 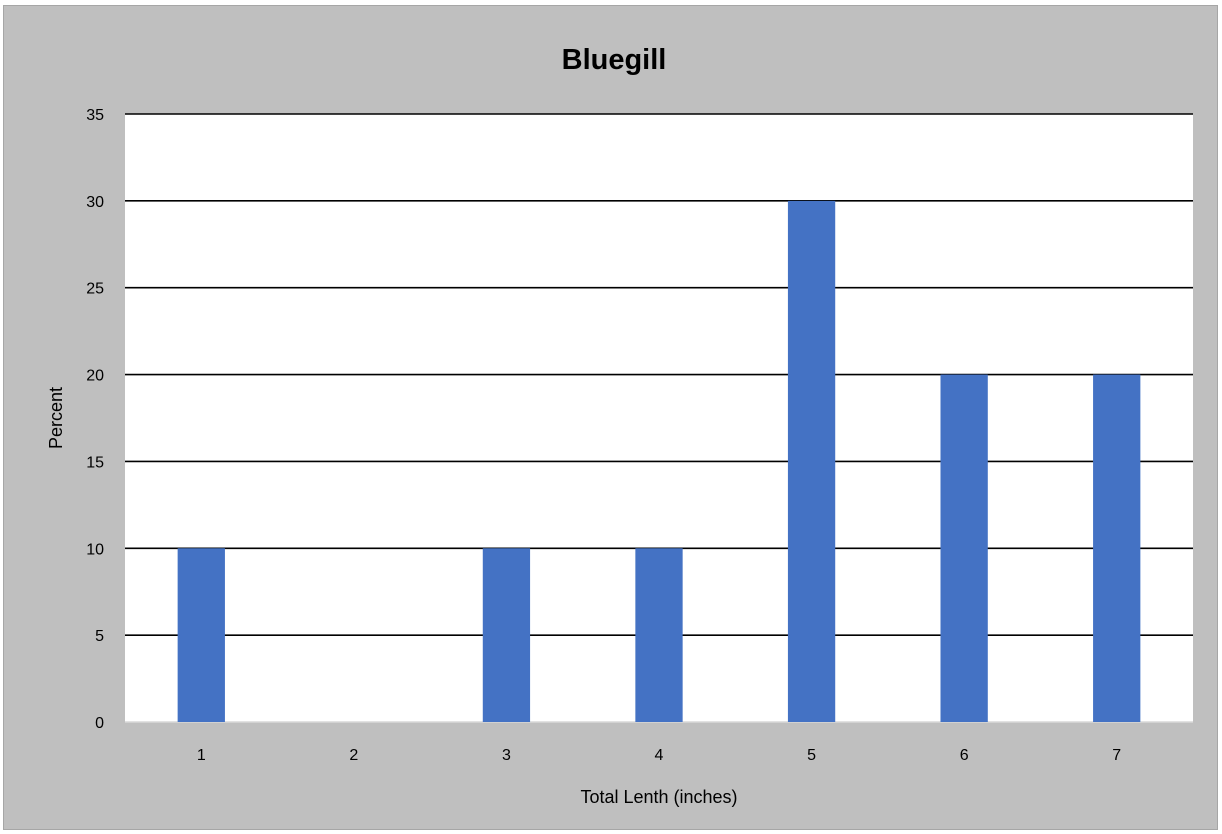 What do you see at coordinates (99, 723) in the screenshot?
I see `y-tick-label: 0` at bounding box center [99, 723].